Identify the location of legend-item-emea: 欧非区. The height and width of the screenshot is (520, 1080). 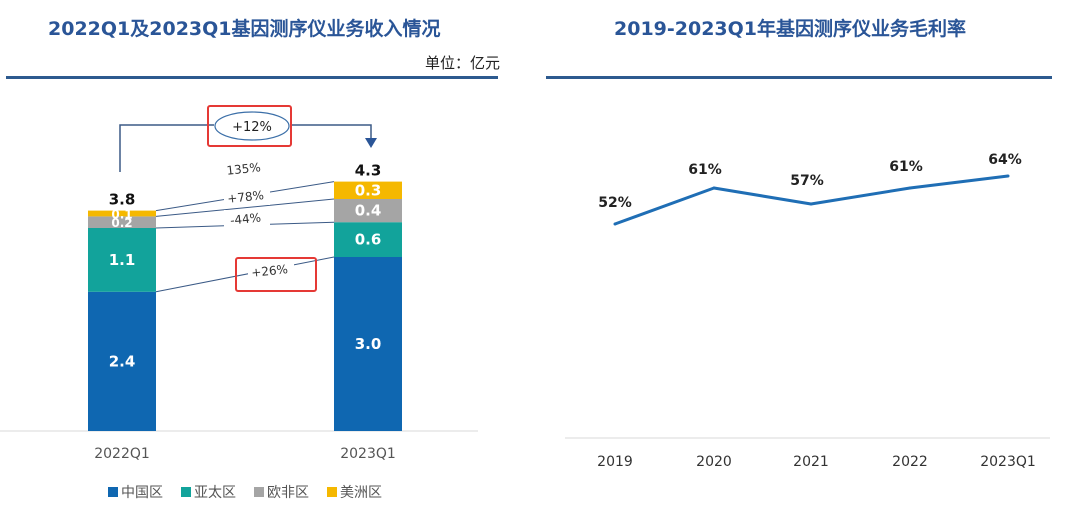
(281, 492).